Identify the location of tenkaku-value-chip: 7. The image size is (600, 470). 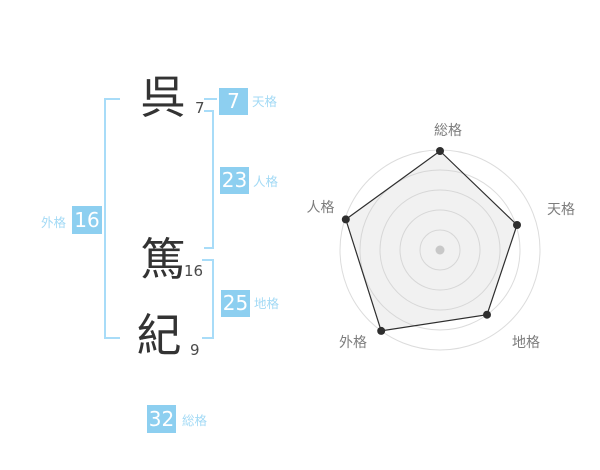
(233, 101).